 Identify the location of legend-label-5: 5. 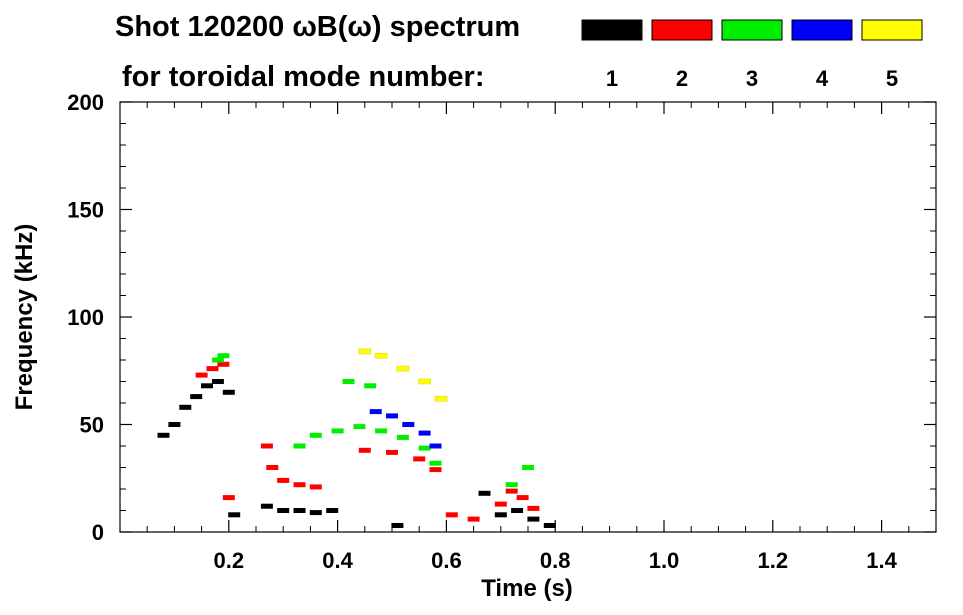
(892, 78).